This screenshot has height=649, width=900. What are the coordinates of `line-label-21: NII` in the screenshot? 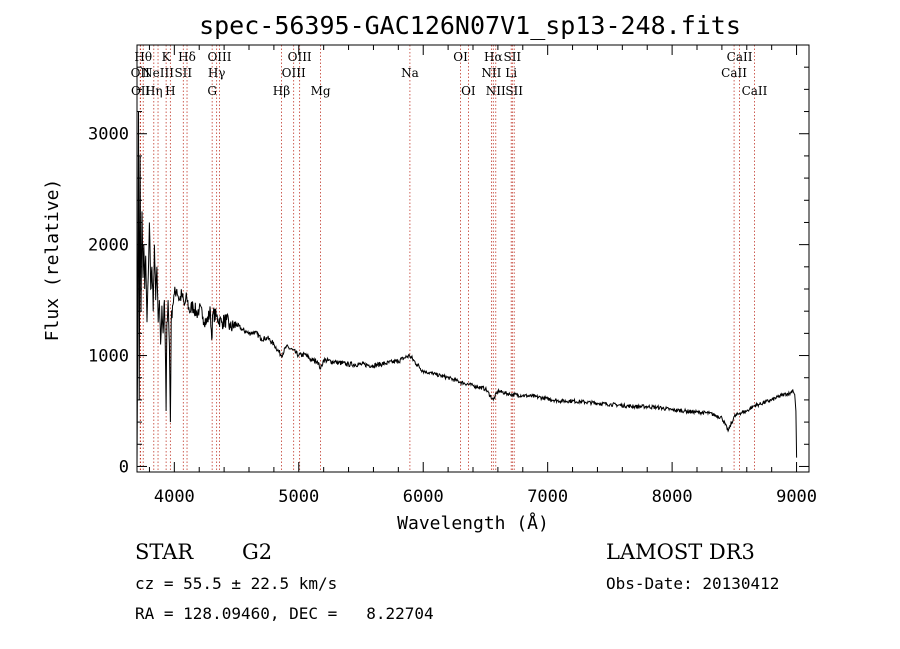 It's located at (496, 91).